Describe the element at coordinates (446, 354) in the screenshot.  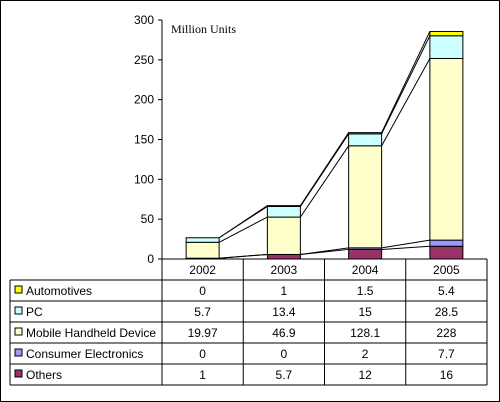
I see `table-cell-value: 7.7` at that location.